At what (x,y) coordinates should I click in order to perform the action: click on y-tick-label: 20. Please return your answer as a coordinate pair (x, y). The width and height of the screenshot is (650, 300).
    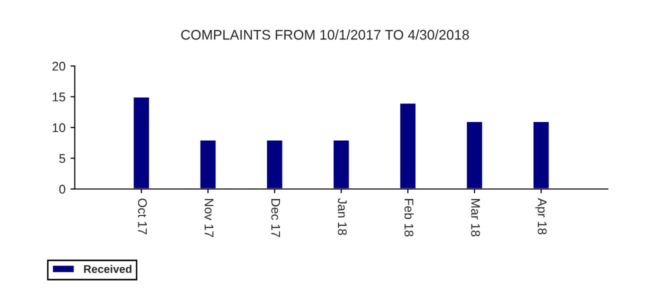
    Looking at the image, I should click on (59, 66).